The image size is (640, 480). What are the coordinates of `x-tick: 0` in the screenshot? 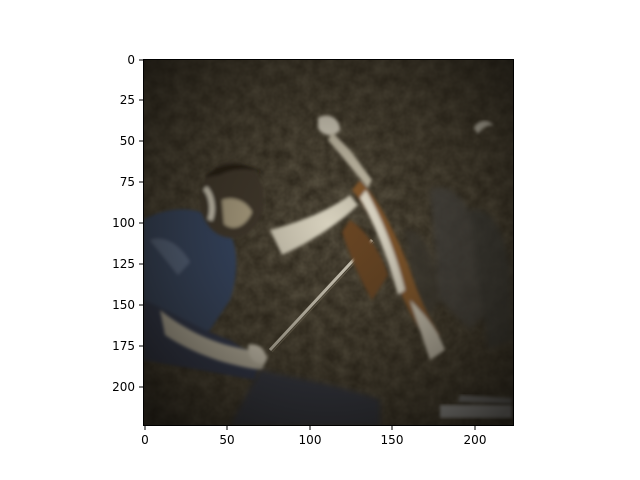 It's located at (145, 436).